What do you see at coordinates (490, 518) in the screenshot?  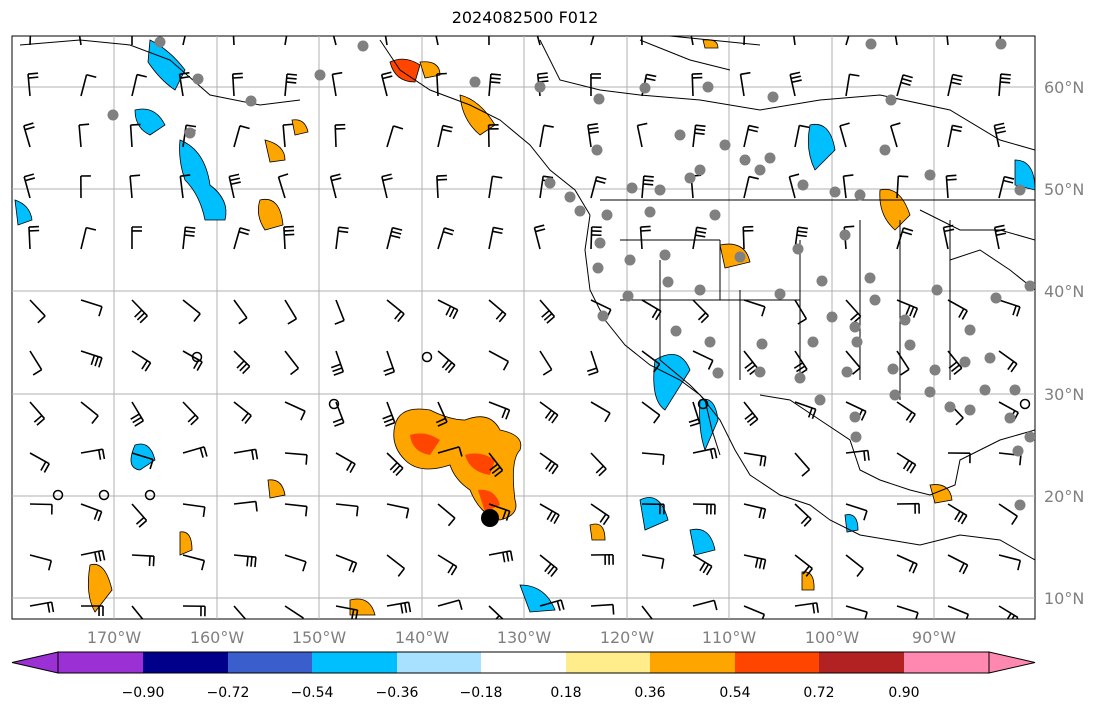 I see `storm-center-marker` at bounding box center [490, 518].